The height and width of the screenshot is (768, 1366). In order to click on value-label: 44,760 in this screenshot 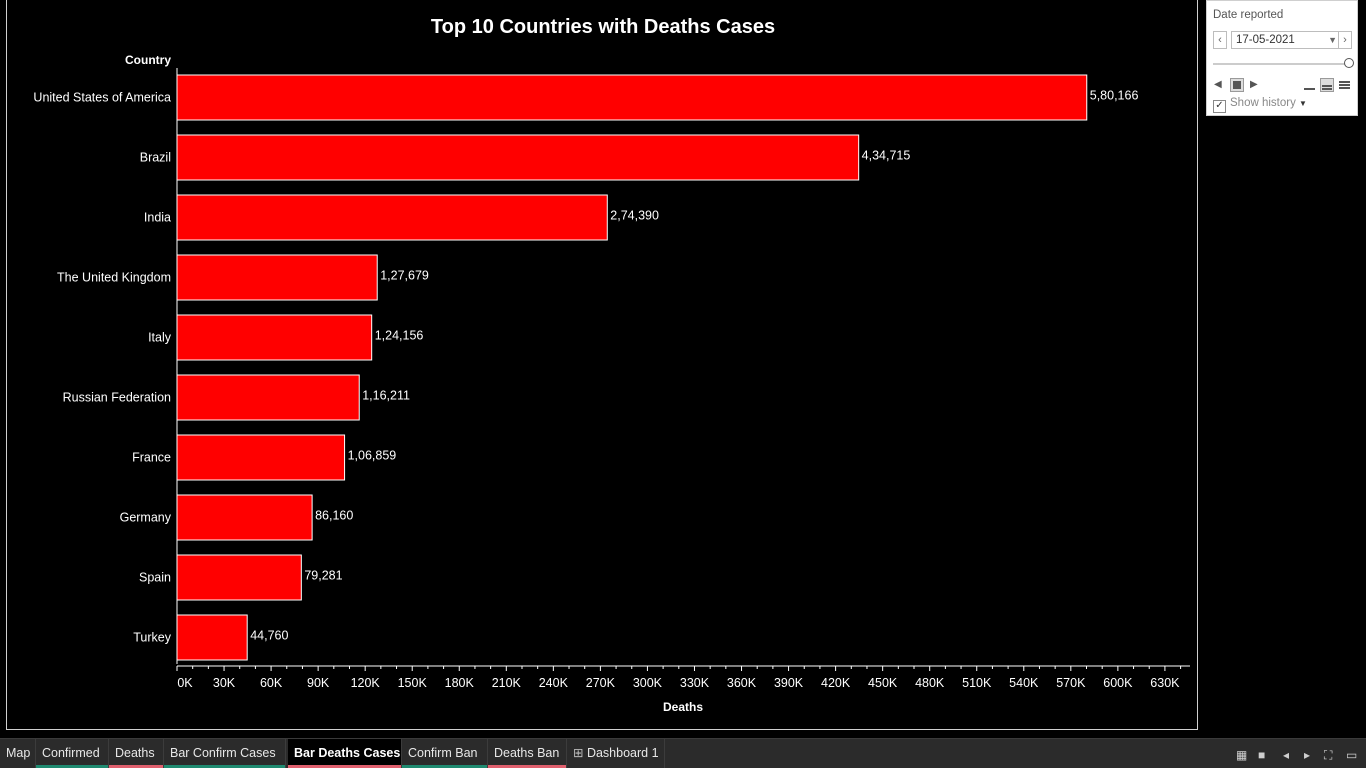, I will do `click(269, 636)`.